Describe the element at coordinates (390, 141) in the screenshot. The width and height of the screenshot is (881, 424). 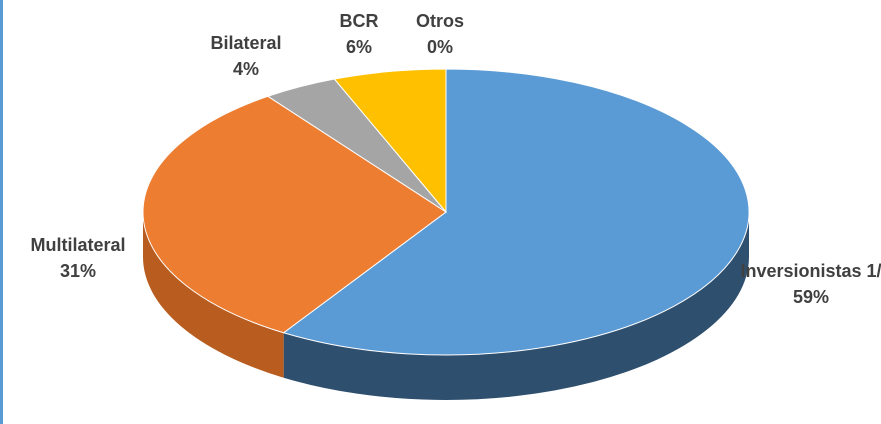
I see `slice` at that location.